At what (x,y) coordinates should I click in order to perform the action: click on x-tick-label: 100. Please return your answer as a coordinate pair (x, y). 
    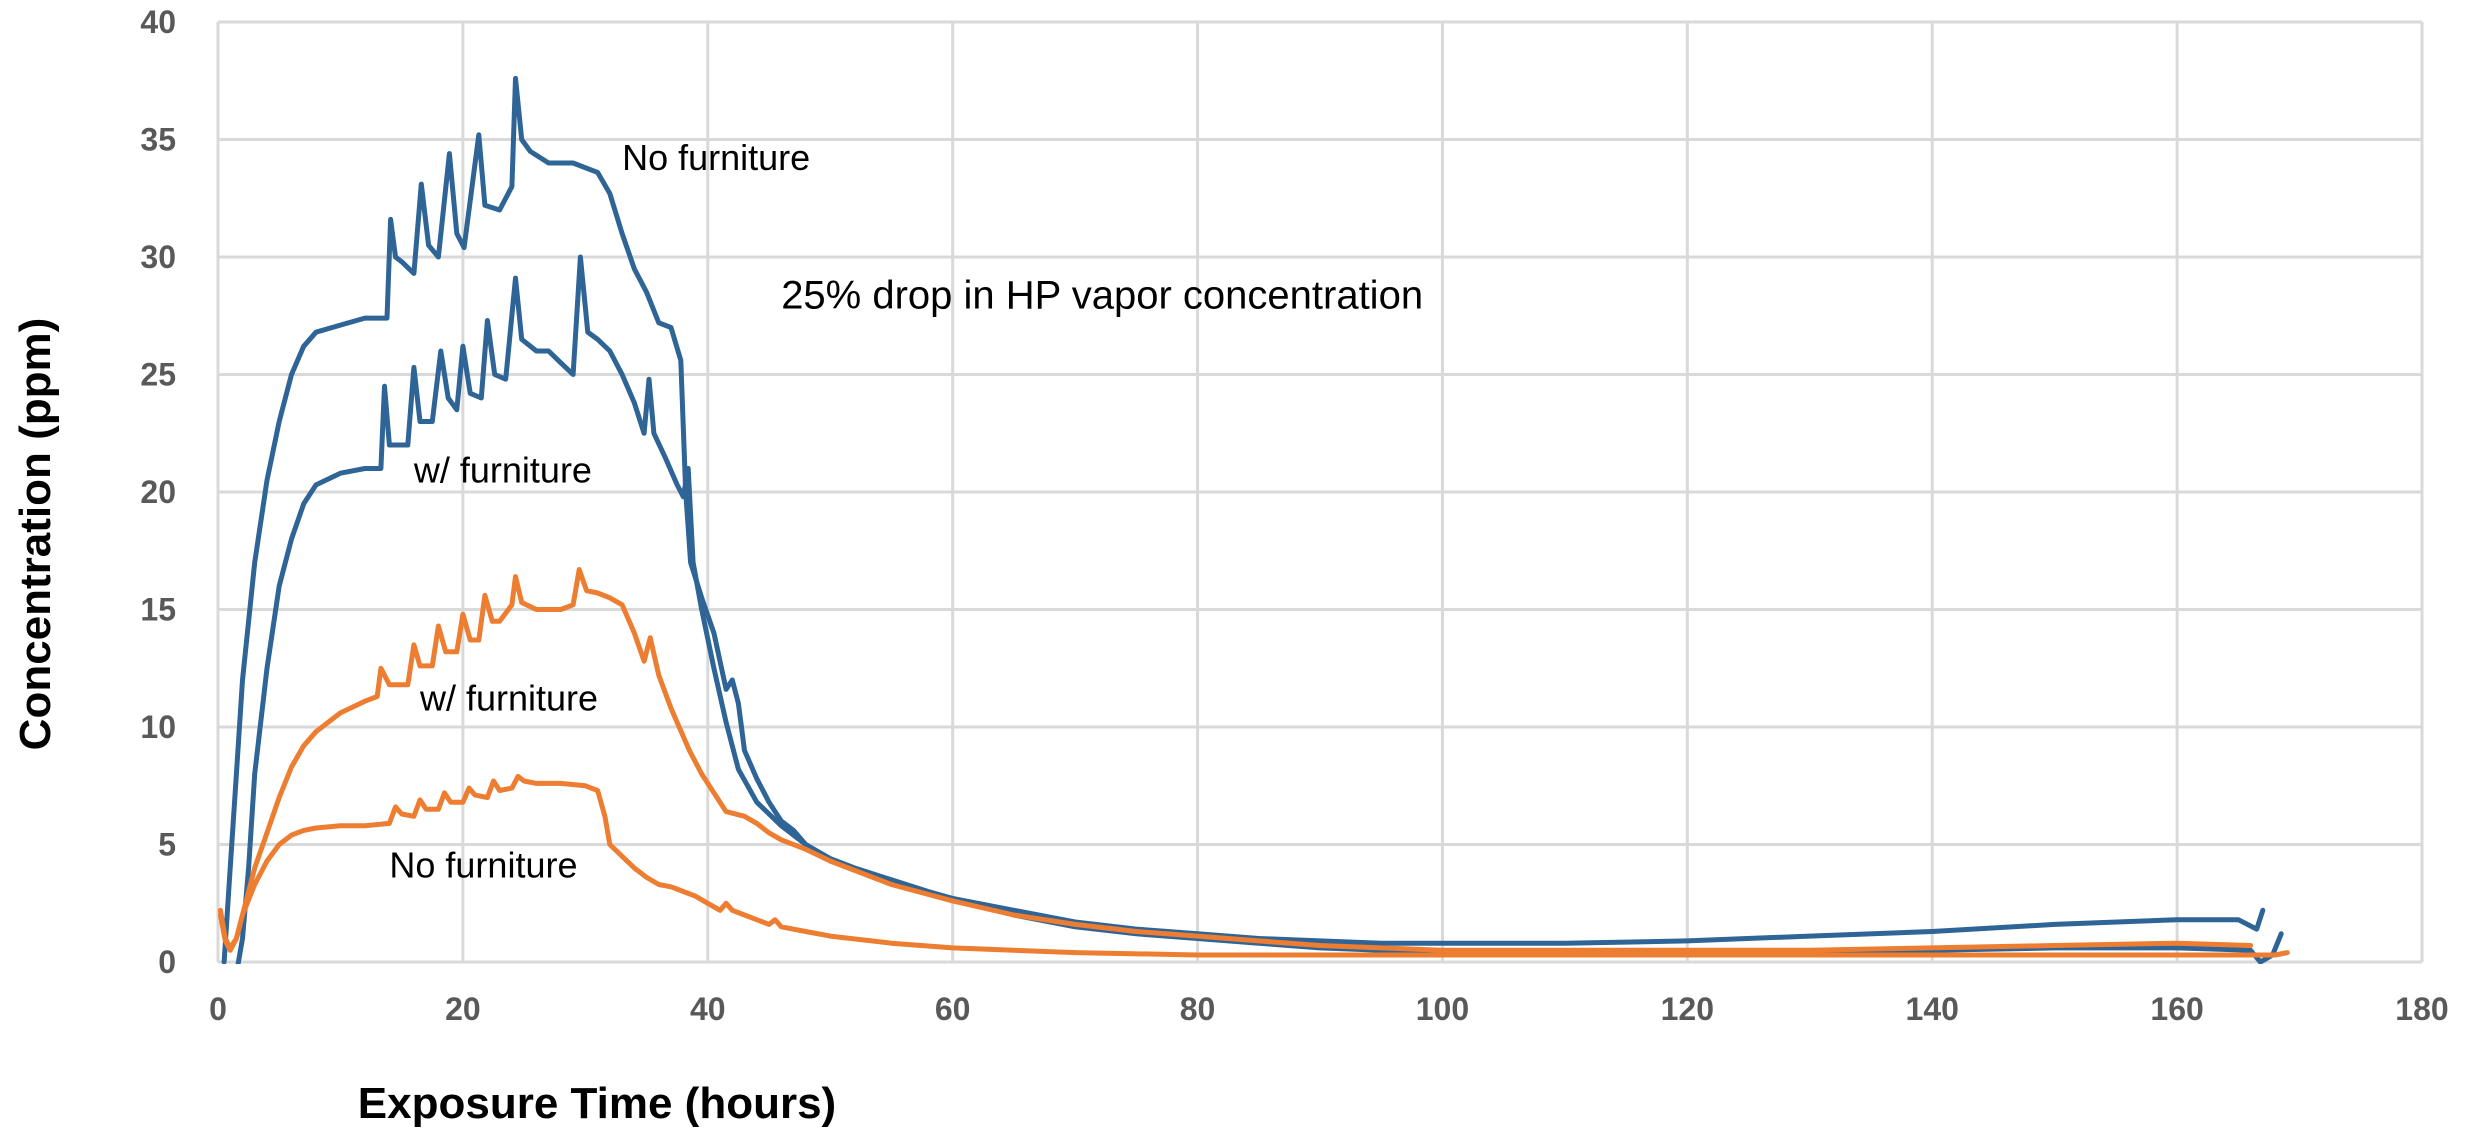
    Looking at the image, I should click on (1442, 1009).